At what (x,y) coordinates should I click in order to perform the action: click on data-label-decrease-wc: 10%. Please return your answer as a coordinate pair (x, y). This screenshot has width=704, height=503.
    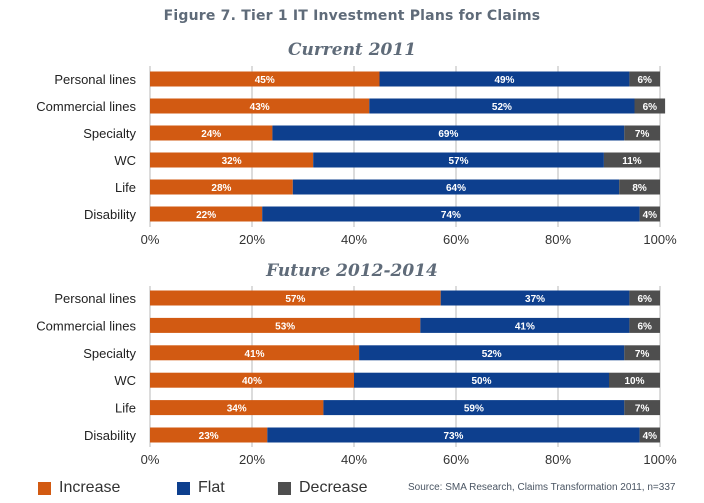
    Looking at the image, I should click on (634, 381).